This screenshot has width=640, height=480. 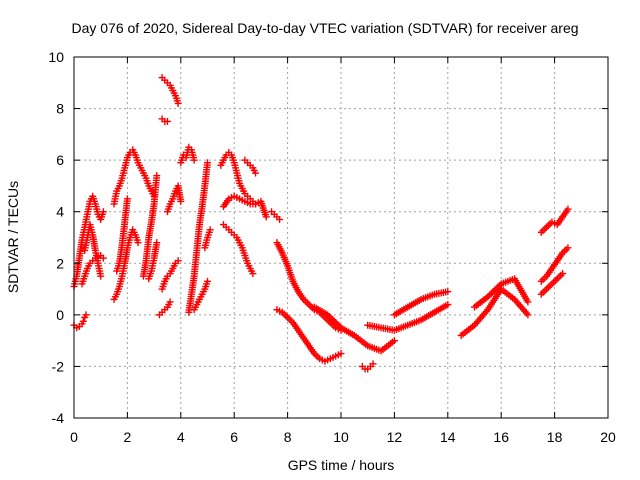 I want to click on x-tick-label: 0, so click(x=74, y=437).